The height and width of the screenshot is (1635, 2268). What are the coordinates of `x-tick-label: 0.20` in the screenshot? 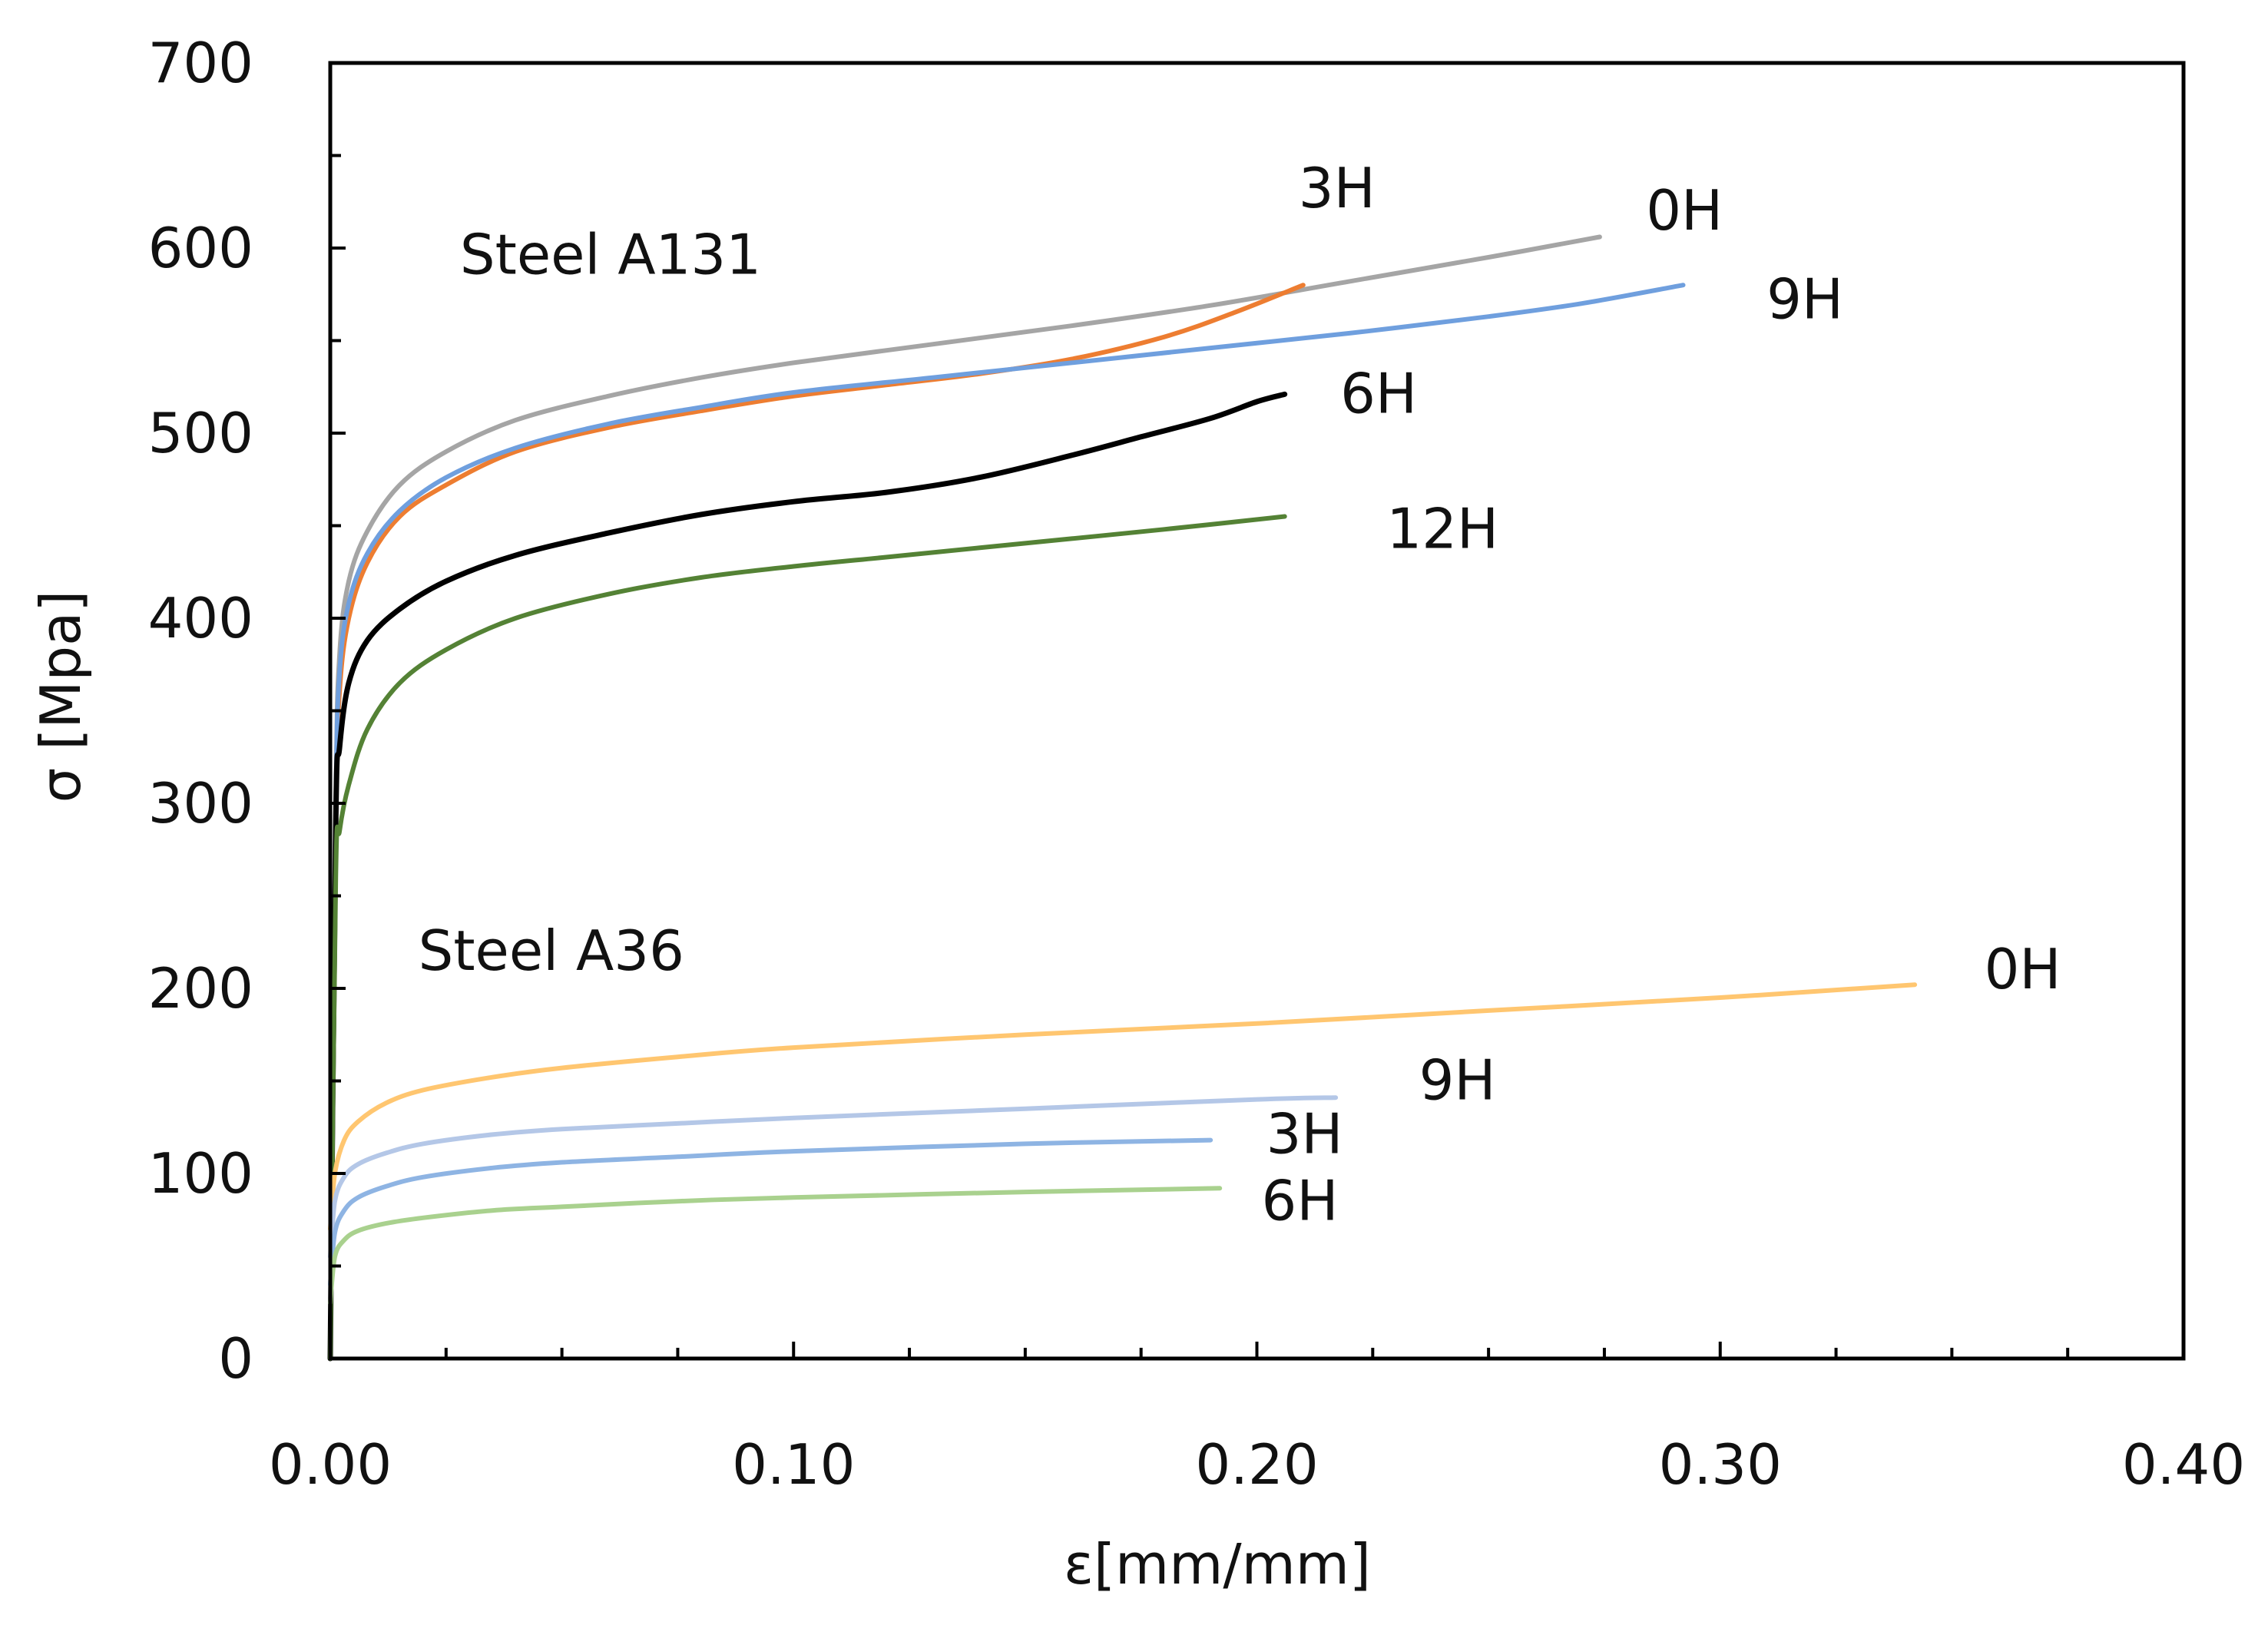 It's located at (1256, 1464).